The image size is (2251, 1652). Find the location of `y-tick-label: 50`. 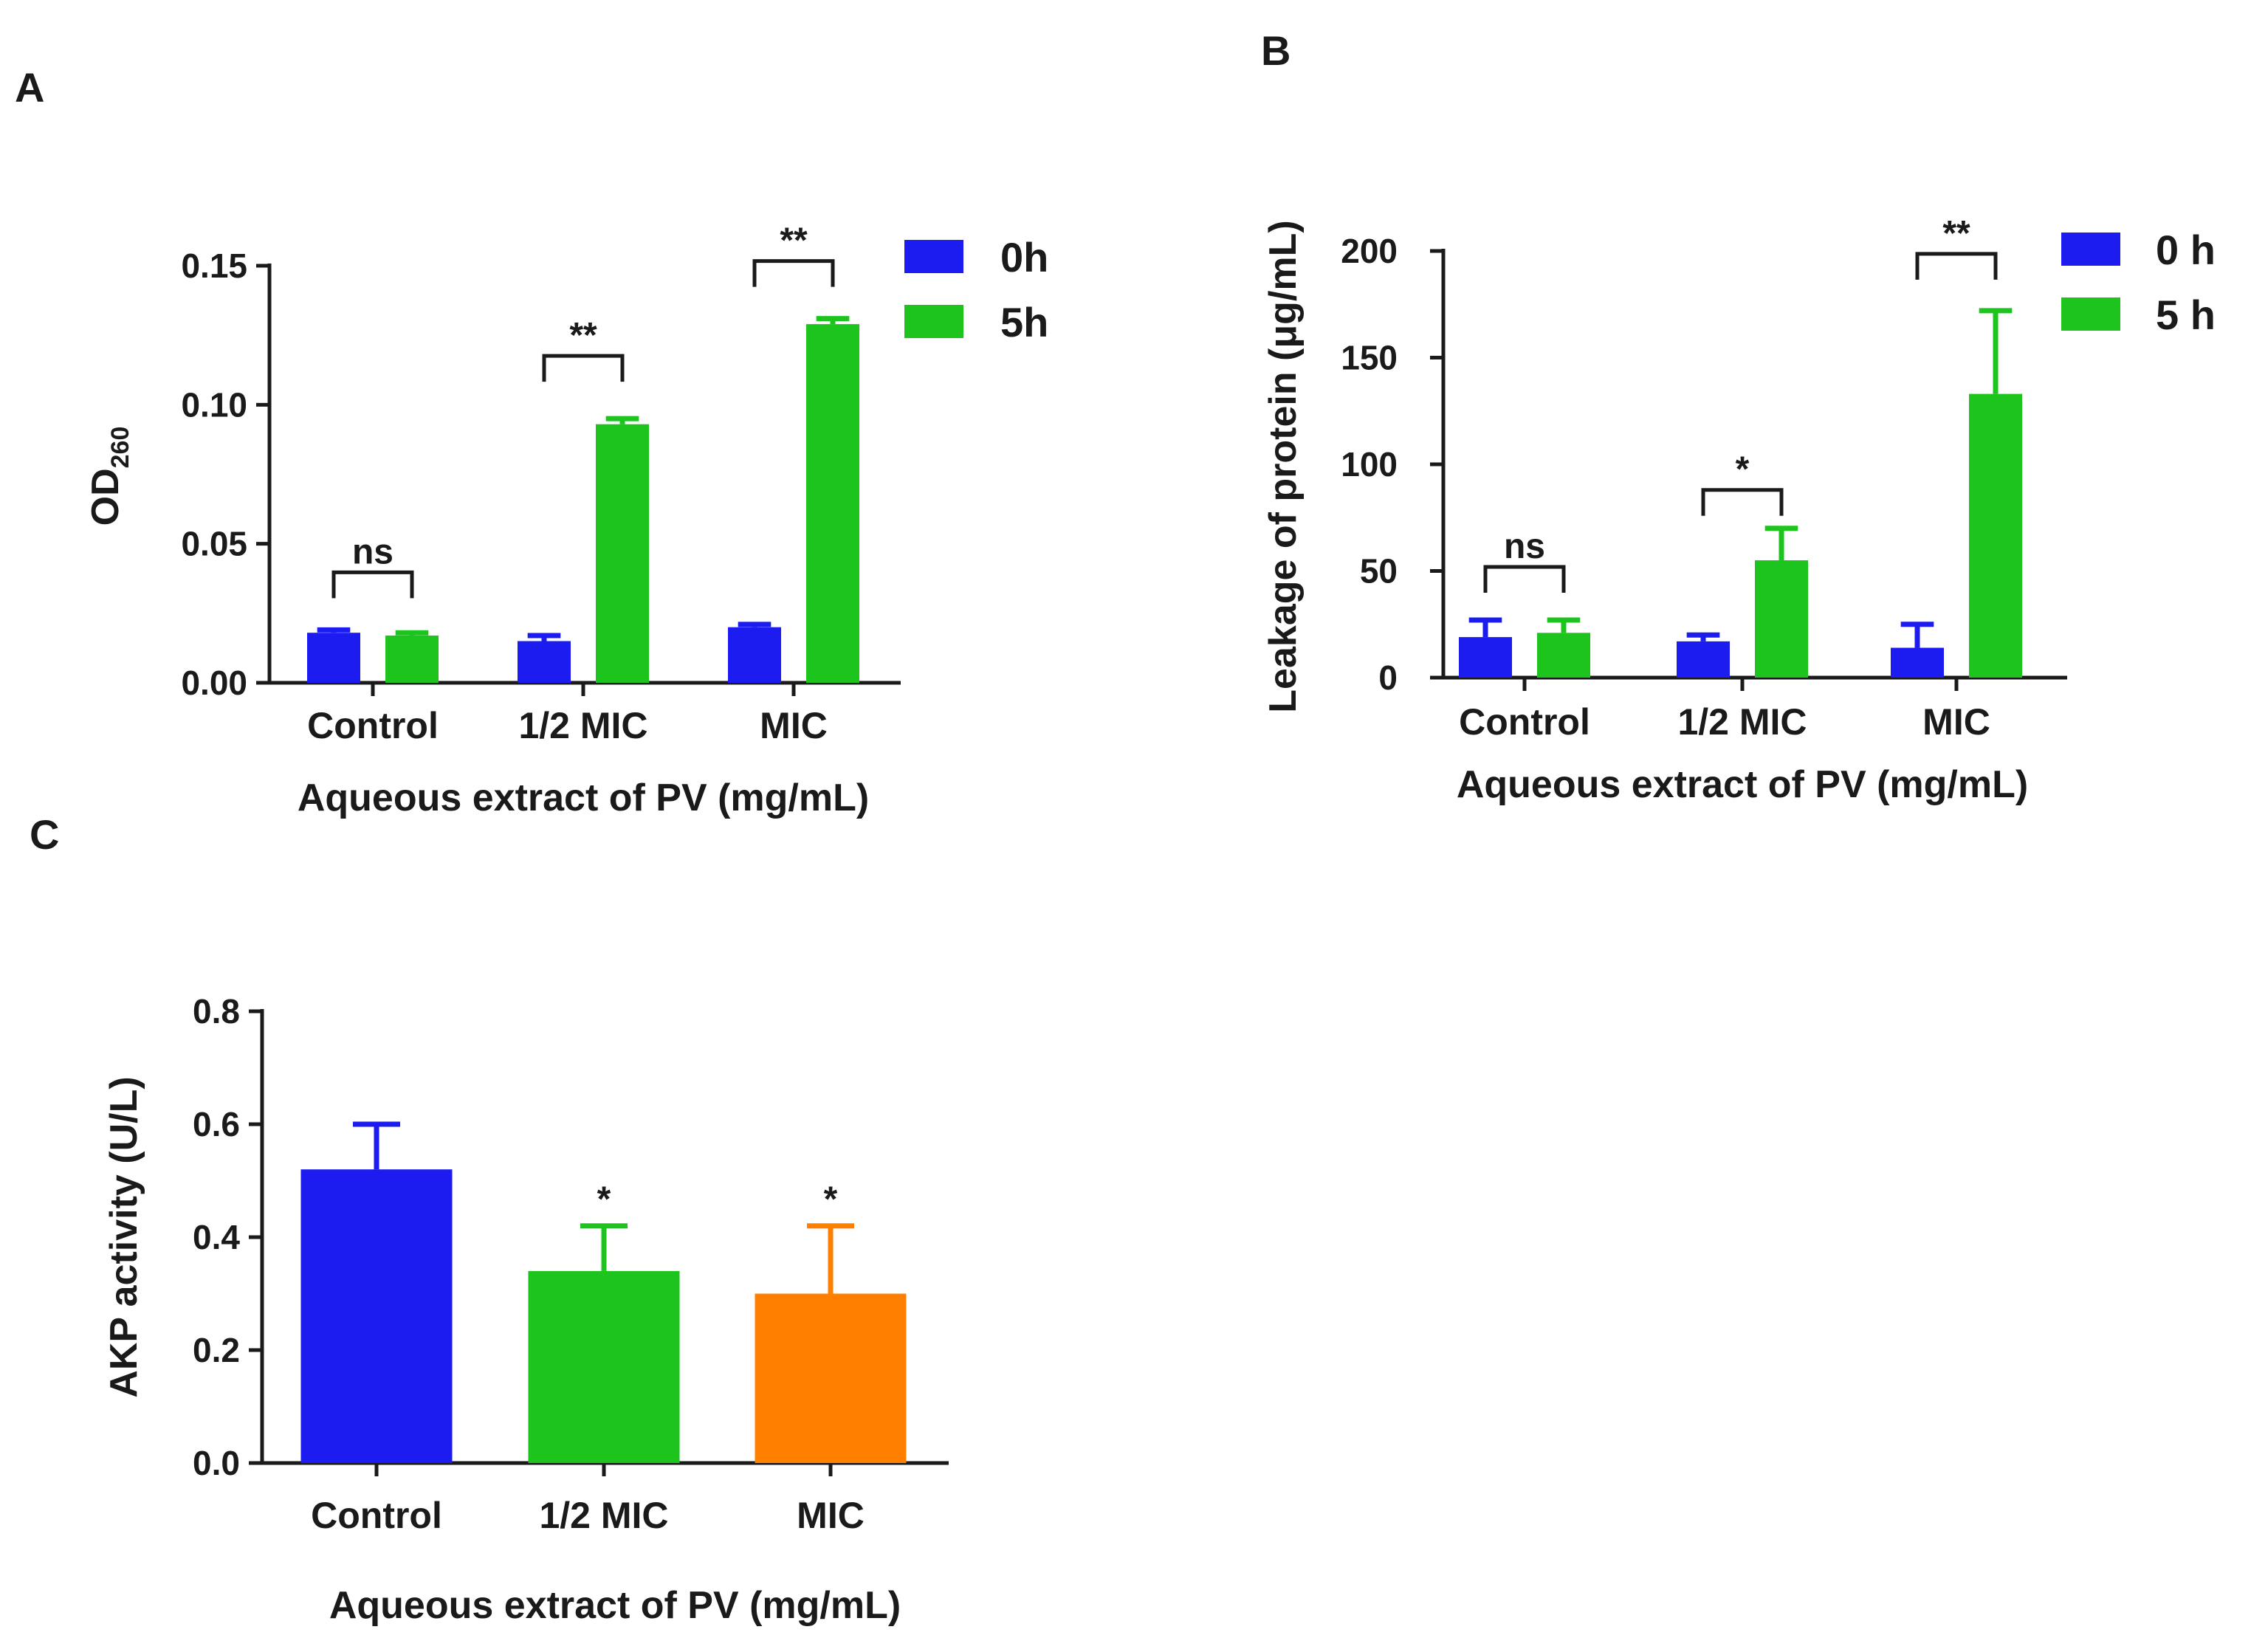

y-tick-label: 50 is located at coordinates (1379, 571).